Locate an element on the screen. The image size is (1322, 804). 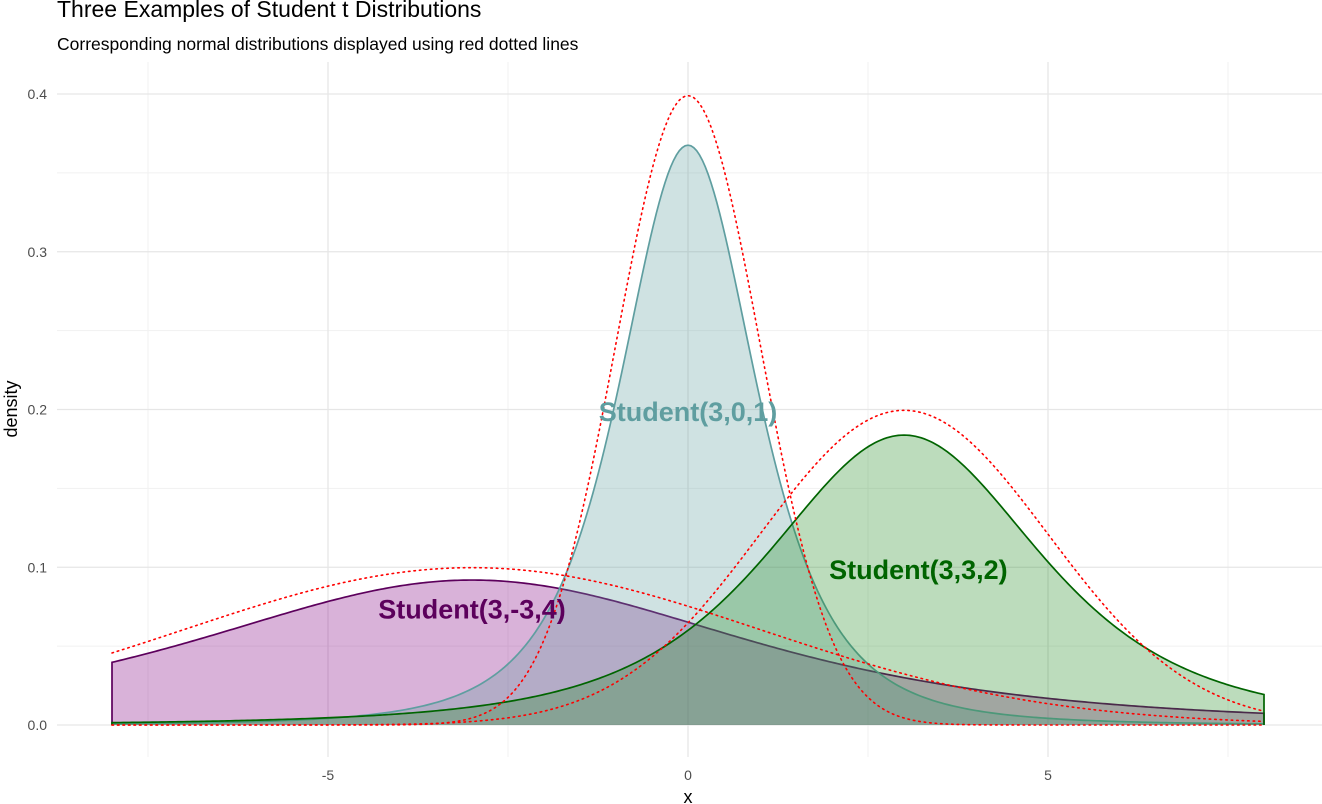
curve-label-Student(3,0,1): Student(3,0,1) is located at coordinates (688, 412).